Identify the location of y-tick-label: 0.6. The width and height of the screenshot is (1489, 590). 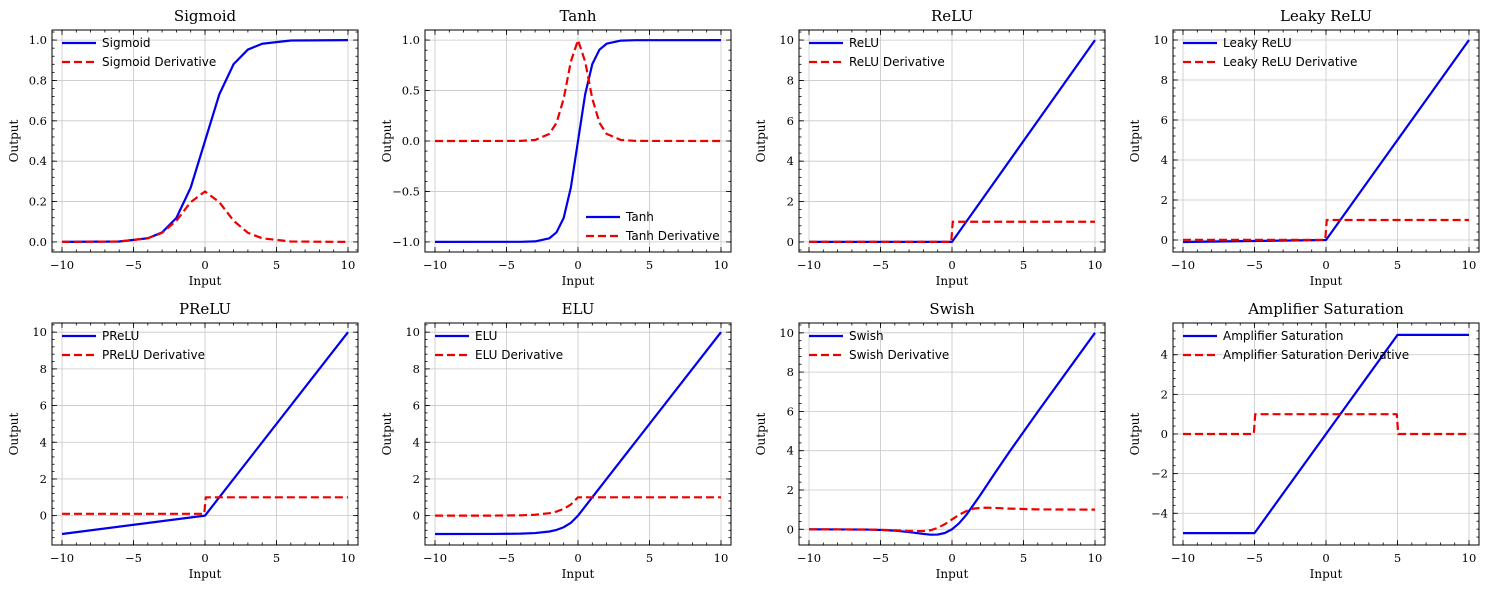
(38, 121).